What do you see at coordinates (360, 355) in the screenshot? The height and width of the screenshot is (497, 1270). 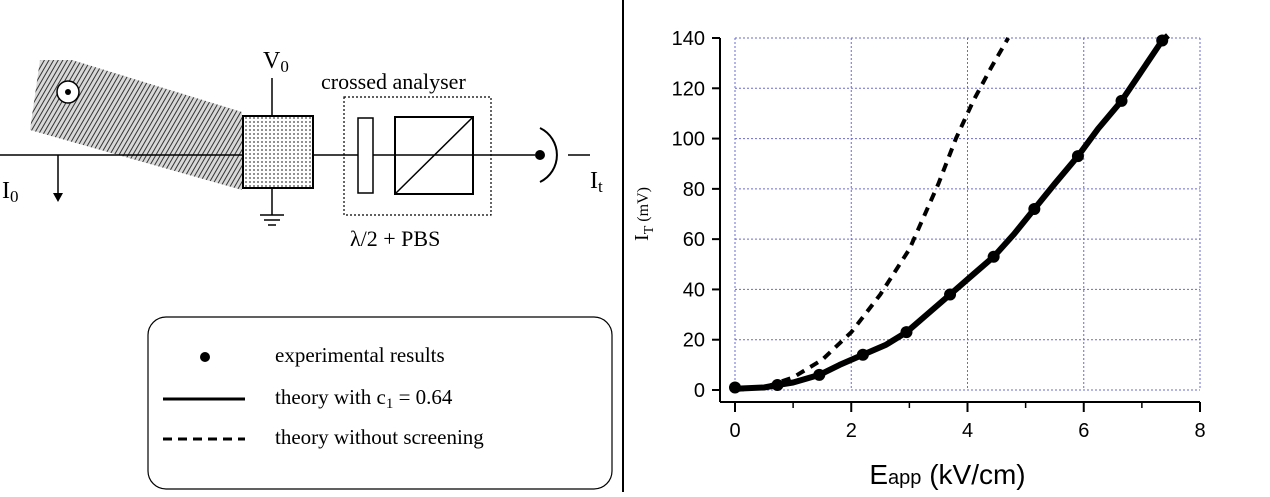 I see `legend-item-experimental: experimental results` at bounding box center [360, 355].